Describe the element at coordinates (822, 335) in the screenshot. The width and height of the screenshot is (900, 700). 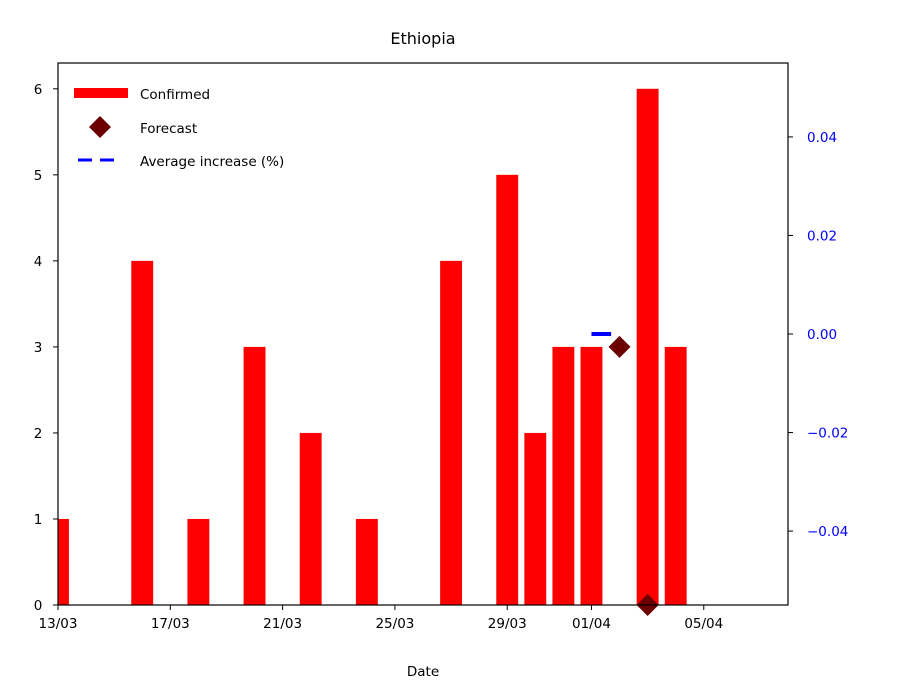
I see `y2-tick-label: 0.00` at that location.